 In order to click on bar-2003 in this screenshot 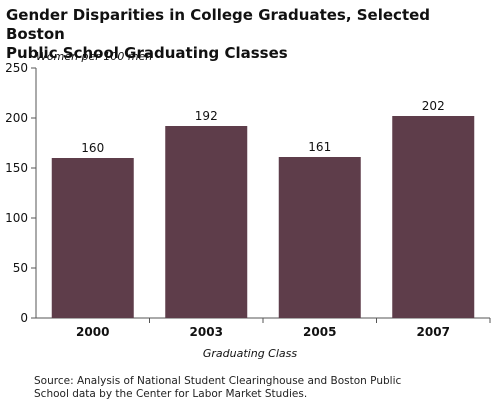, I will do `click(206, 222)`.